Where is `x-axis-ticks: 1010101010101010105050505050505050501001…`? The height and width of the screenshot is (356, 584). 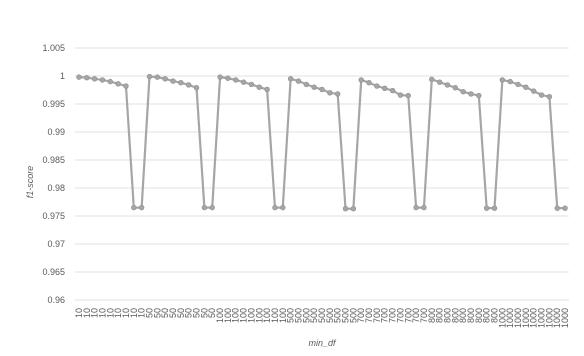 x-axis-ticks: 1010101010101010105050505050505050501001… is located at coordinates (322, 318).